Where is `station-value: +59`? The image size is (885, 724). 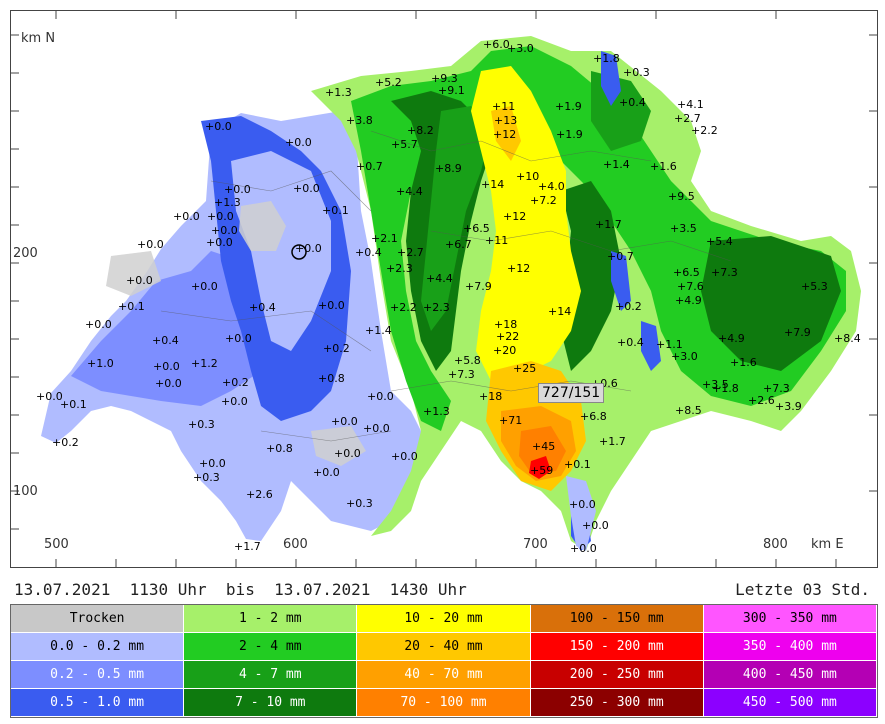
station-value: +59 is located at coordinates (542, 470).